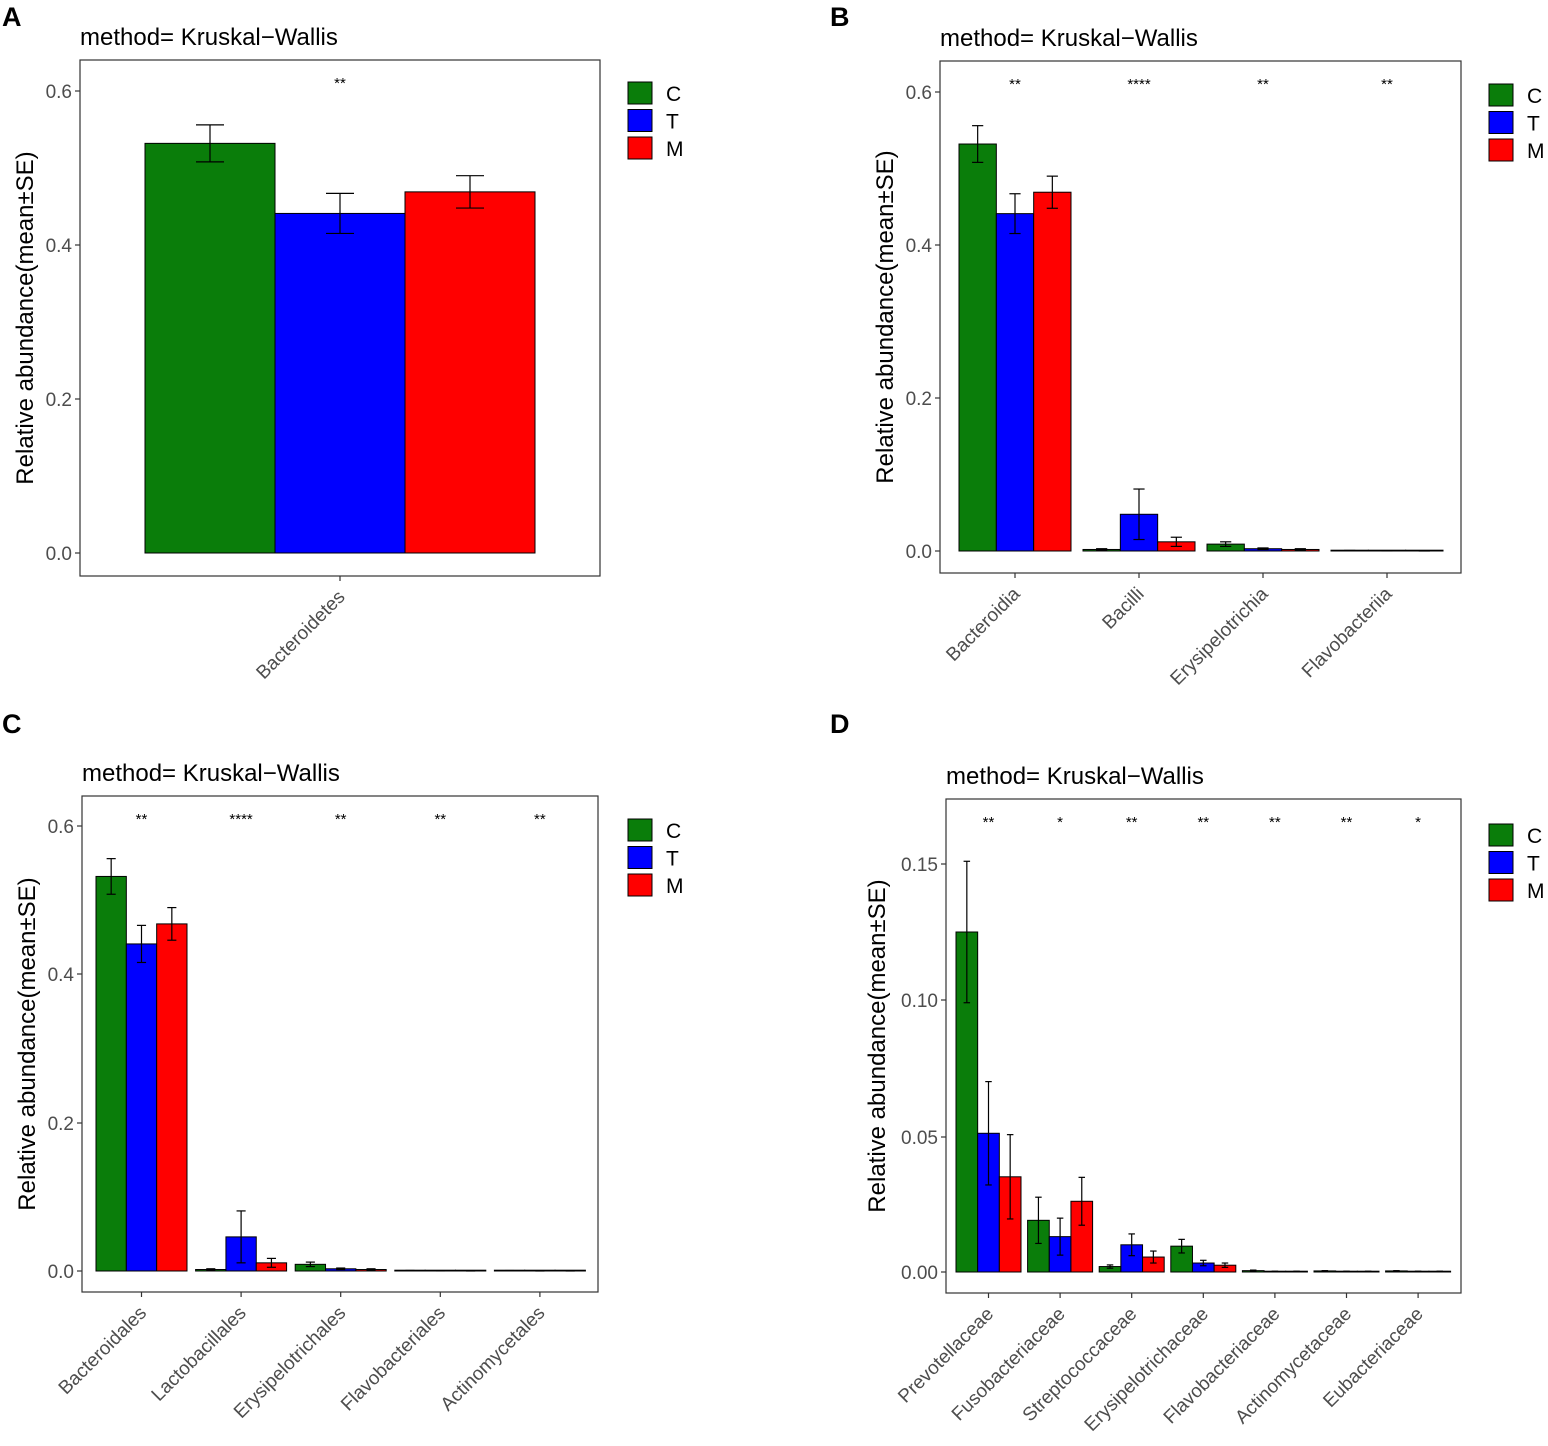  Describe the element at coordinates (1243, 383) in the screenshot. I see `category-group: ** Erysipelotrichia` at that location.